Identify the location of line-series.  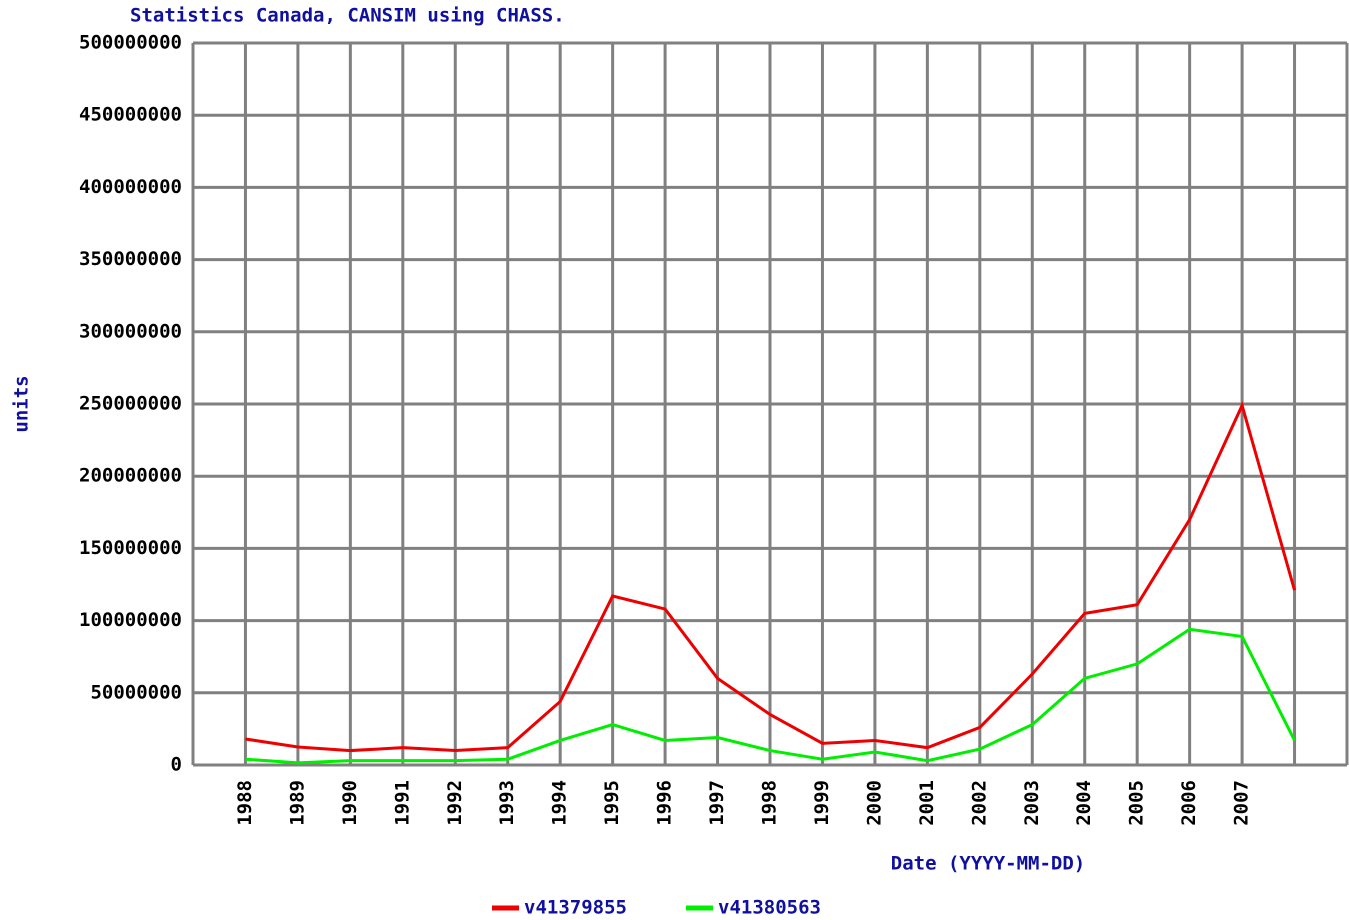
(770, 696).